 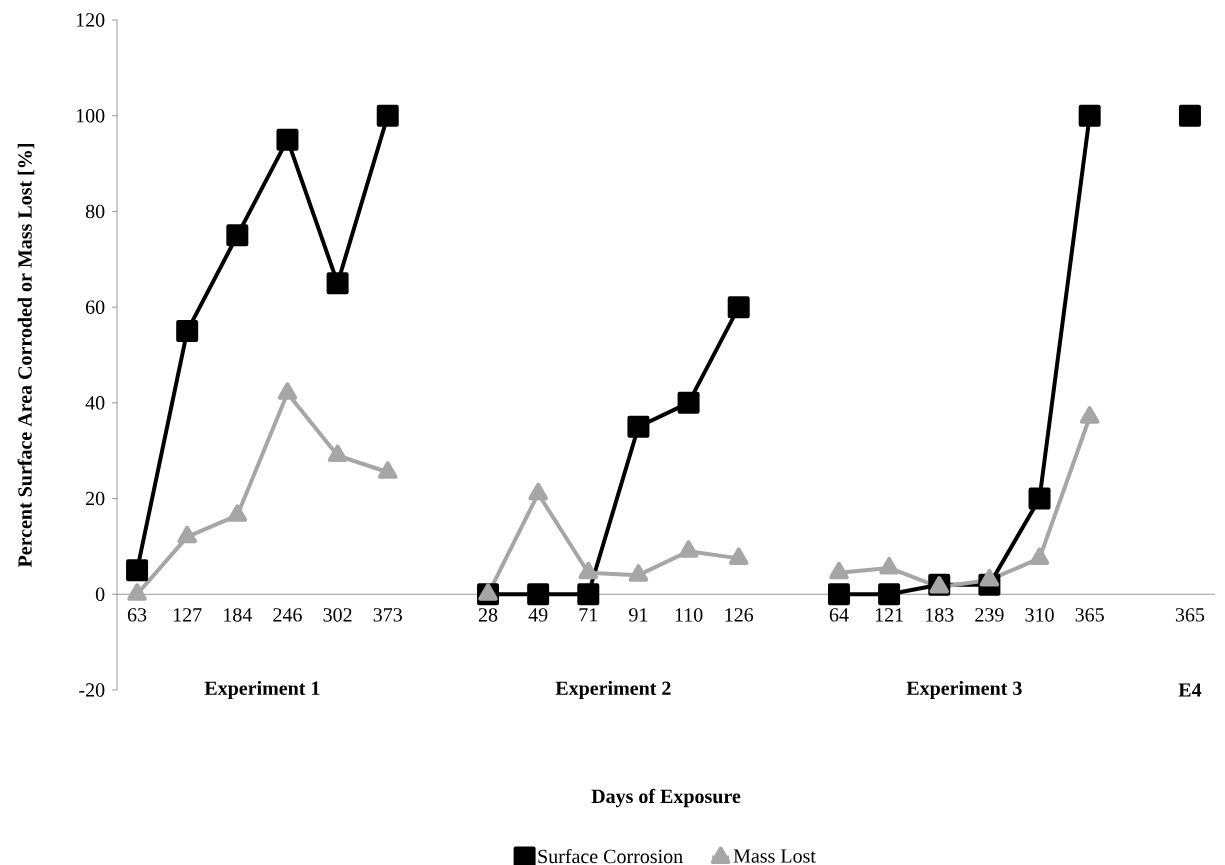 I want to click on x-tick-label: 49, so click(x=538, y=615).